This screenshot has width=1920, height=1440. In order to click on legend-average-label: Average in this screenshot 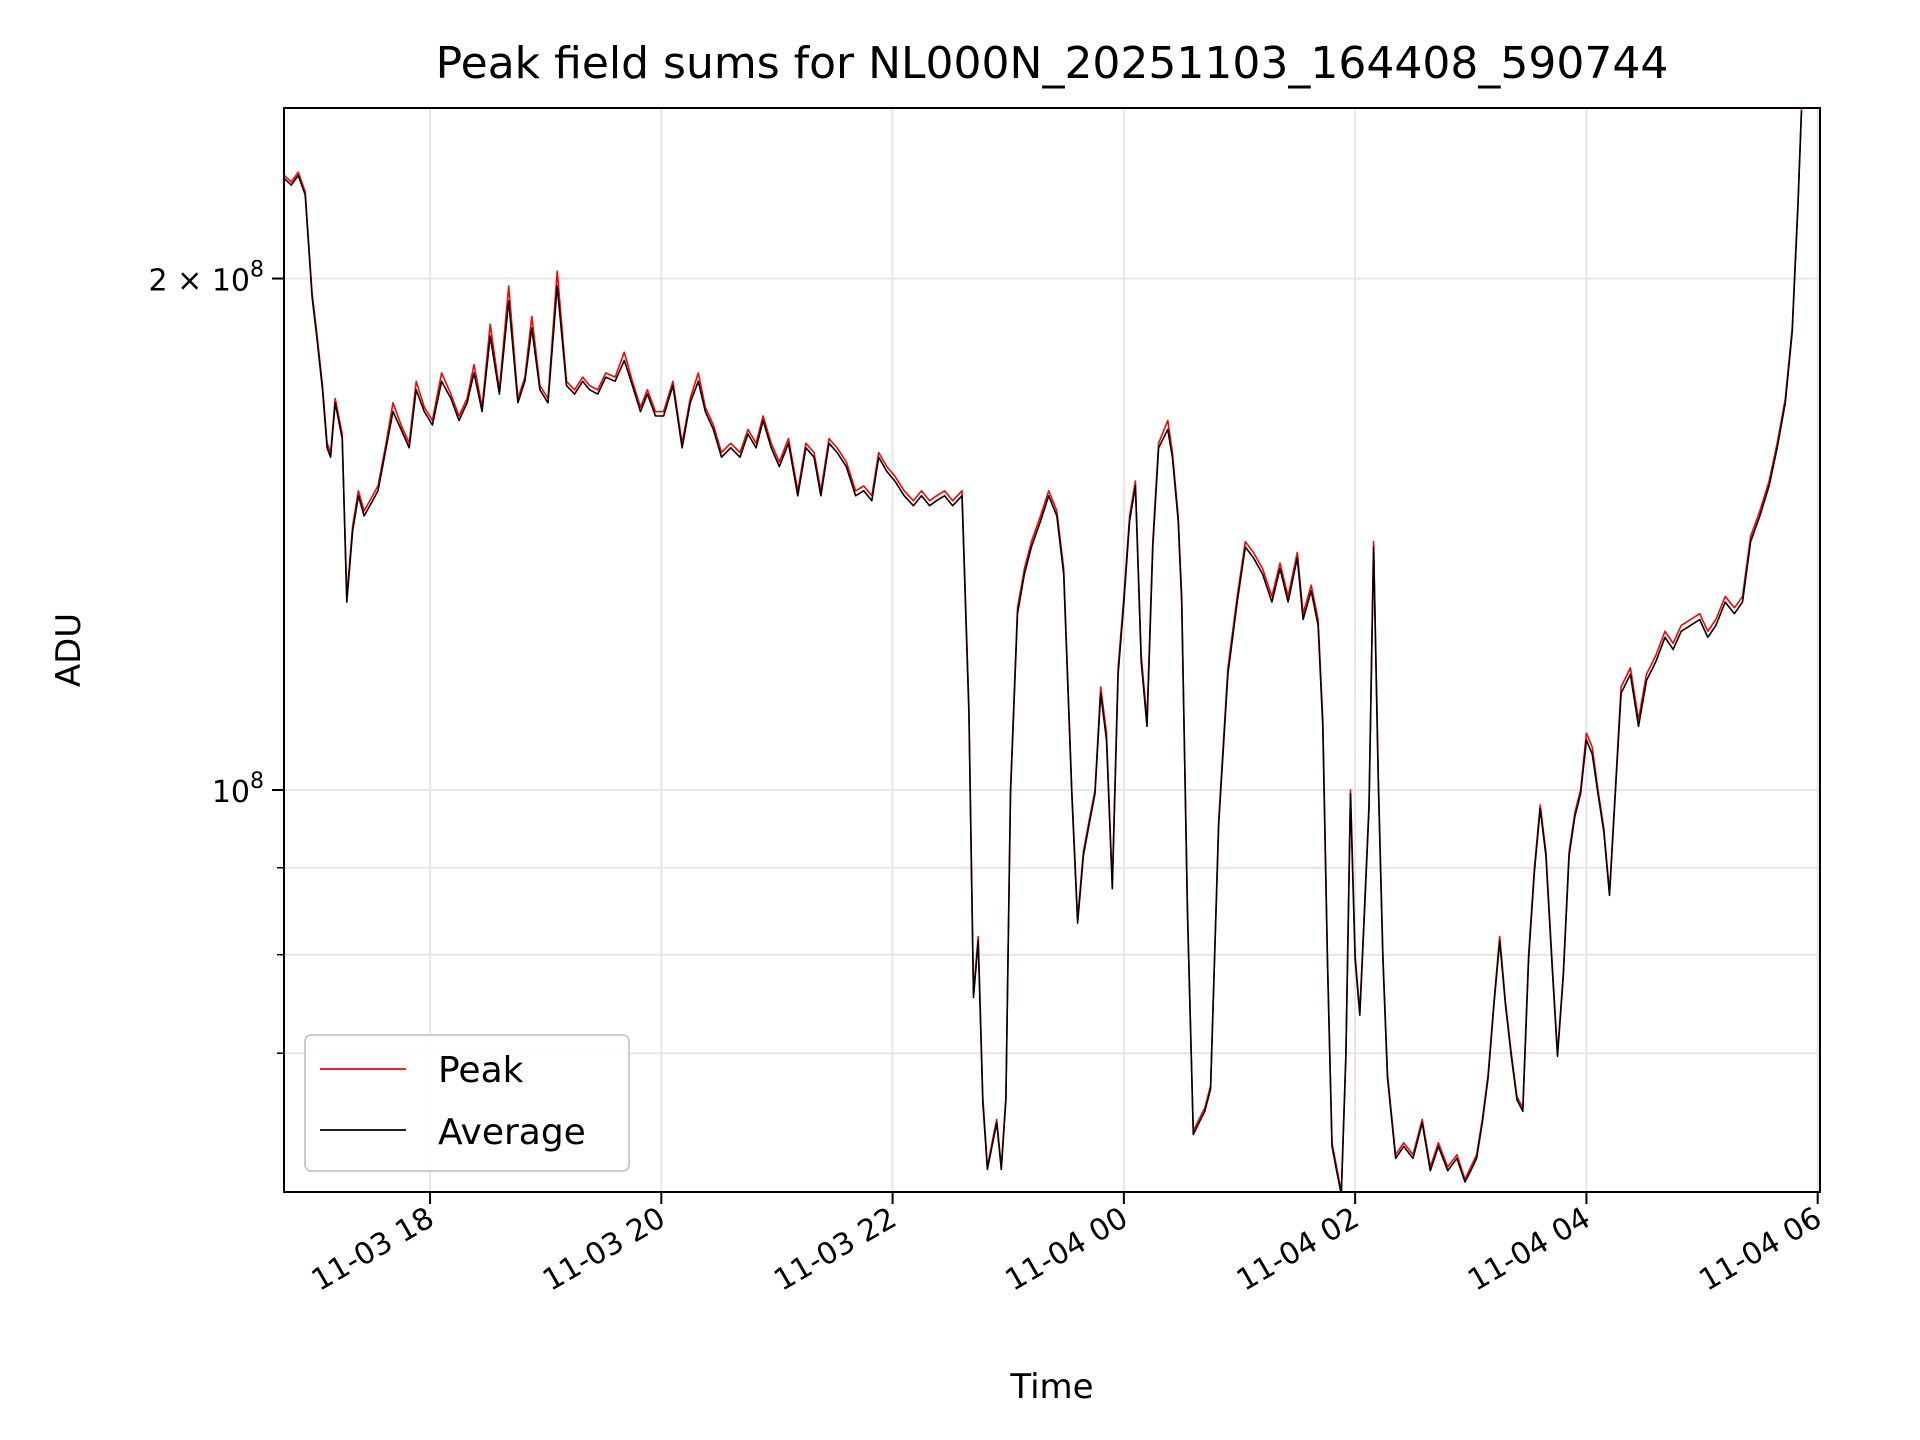, I will do `click(512, 1132)`.